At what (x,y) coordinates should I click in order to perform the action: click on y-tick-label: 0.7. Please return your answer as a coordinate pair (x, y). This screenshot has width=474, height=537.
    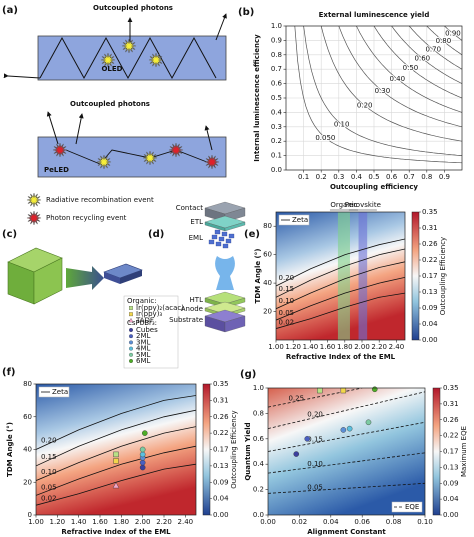
    Looking at the image, I should click on (276, 69).